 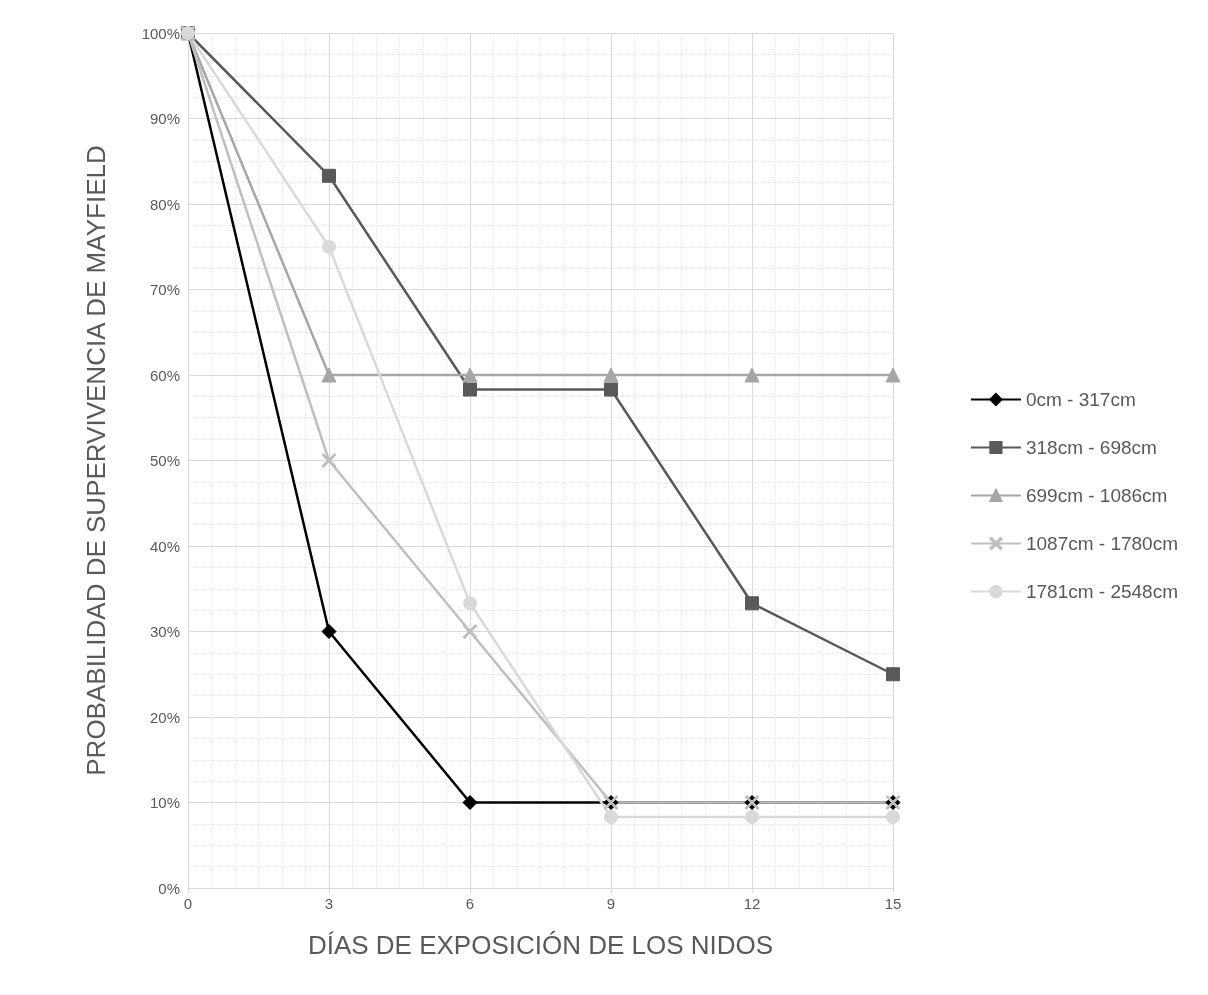 I want to click on legend-label: 318cm - 698cm, so click(x=1091, y=447).